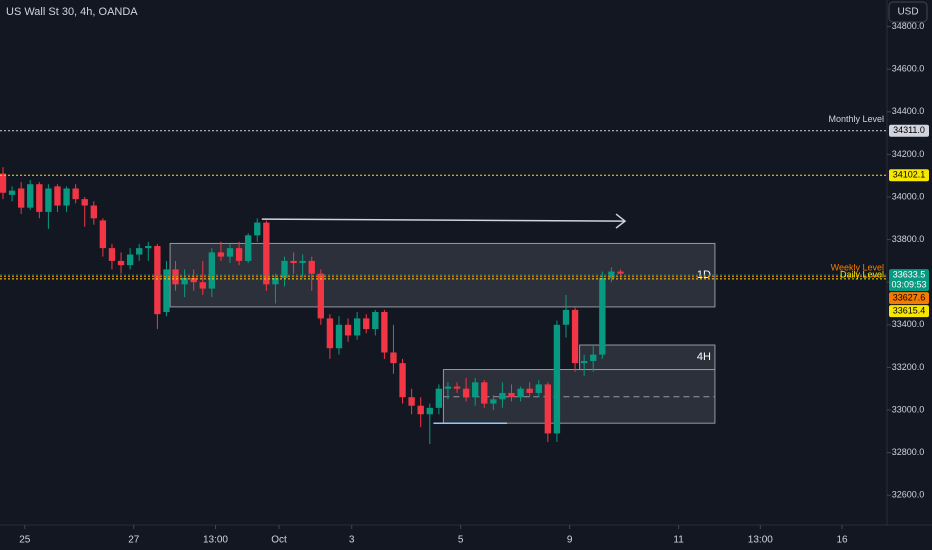  What do you see at coordinates (704, 275) in the screenshot?
I see `zone-label: 1D` at bounding box center [704, 275].